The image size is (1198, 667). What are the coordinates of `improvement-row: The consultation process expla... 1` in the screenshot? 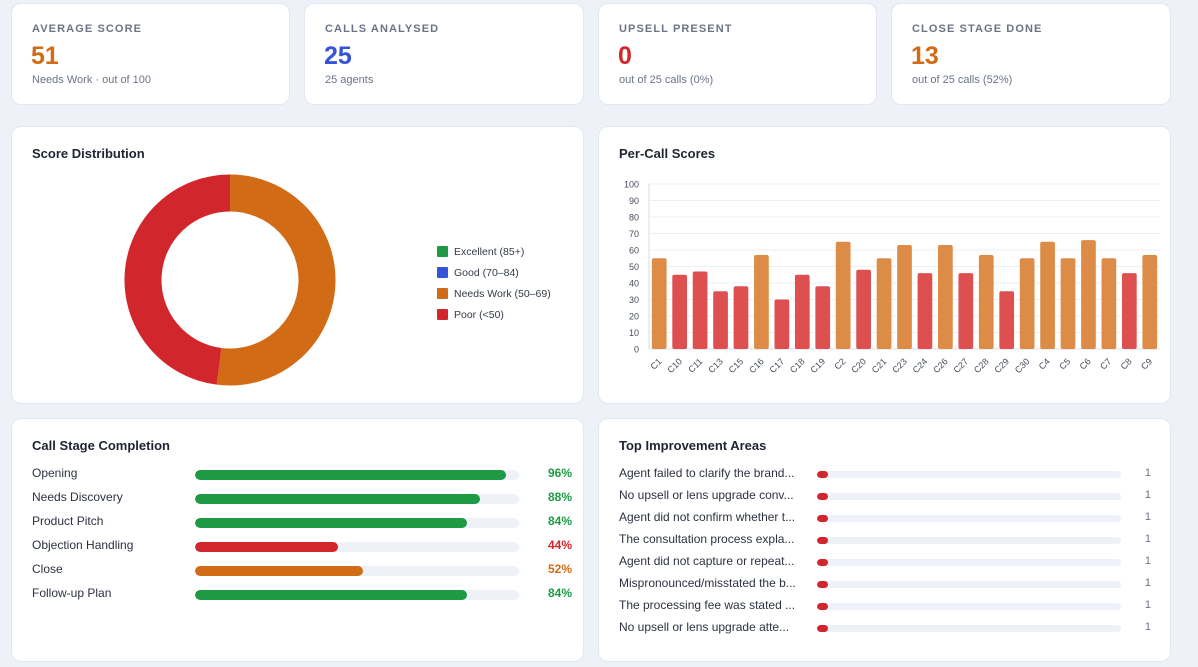 It's located at (885, 540).